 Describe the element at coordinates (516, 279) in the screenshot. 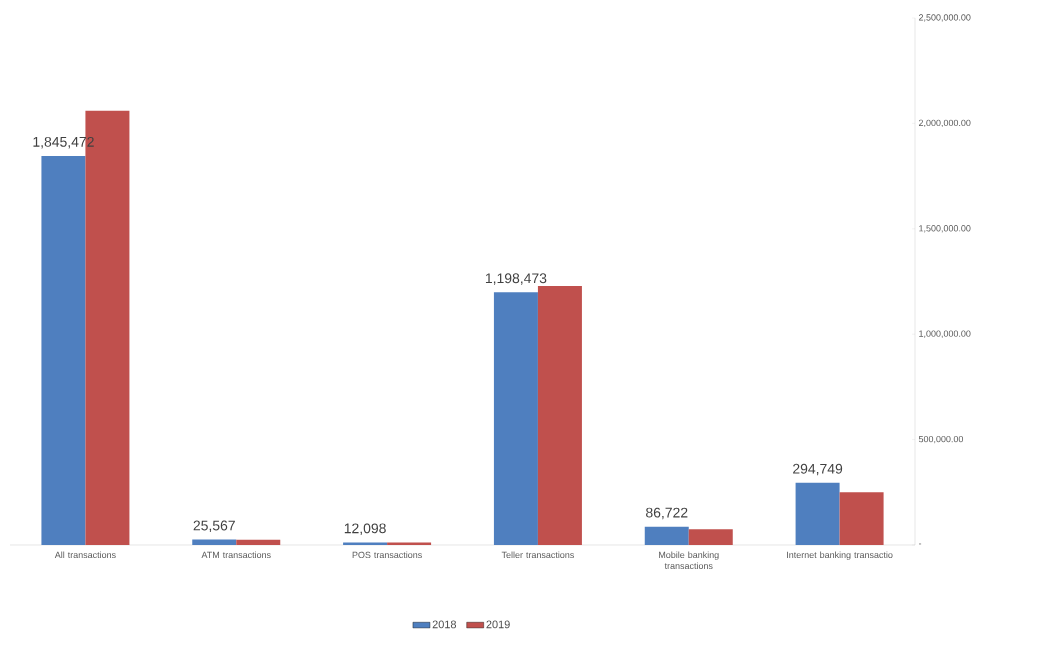

I see `data-label: 1,198,473` at that location.